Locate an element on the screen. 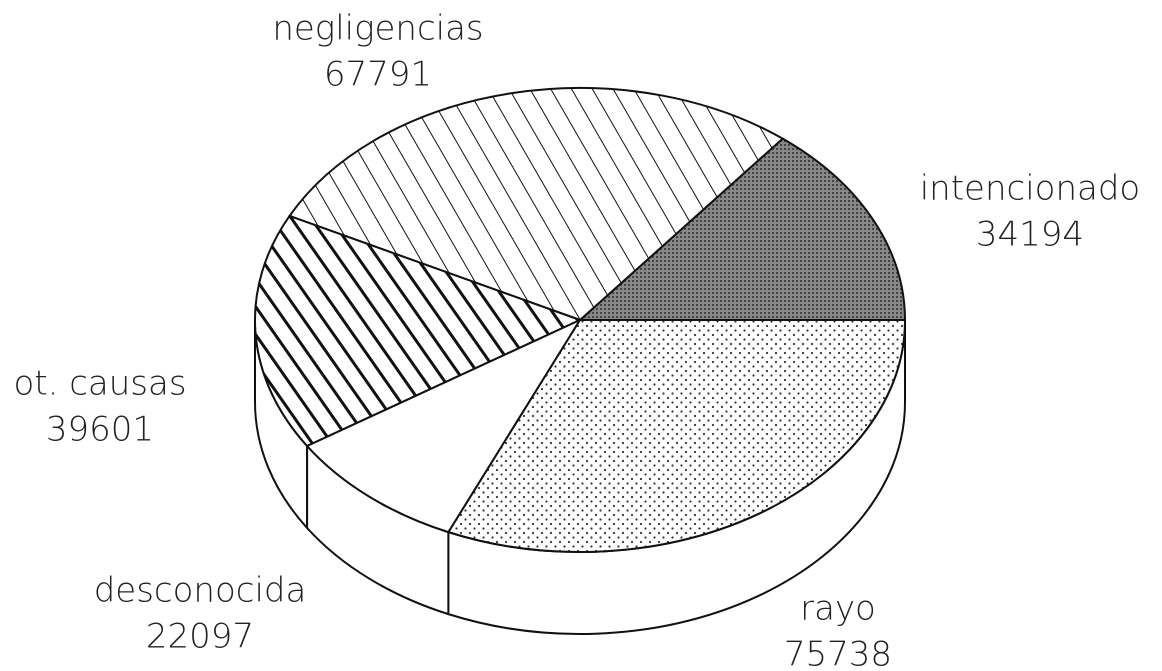 The width and height of the screenshot is (1162, 671). slice-label: intencionado is located at coordinates (1030, 189).